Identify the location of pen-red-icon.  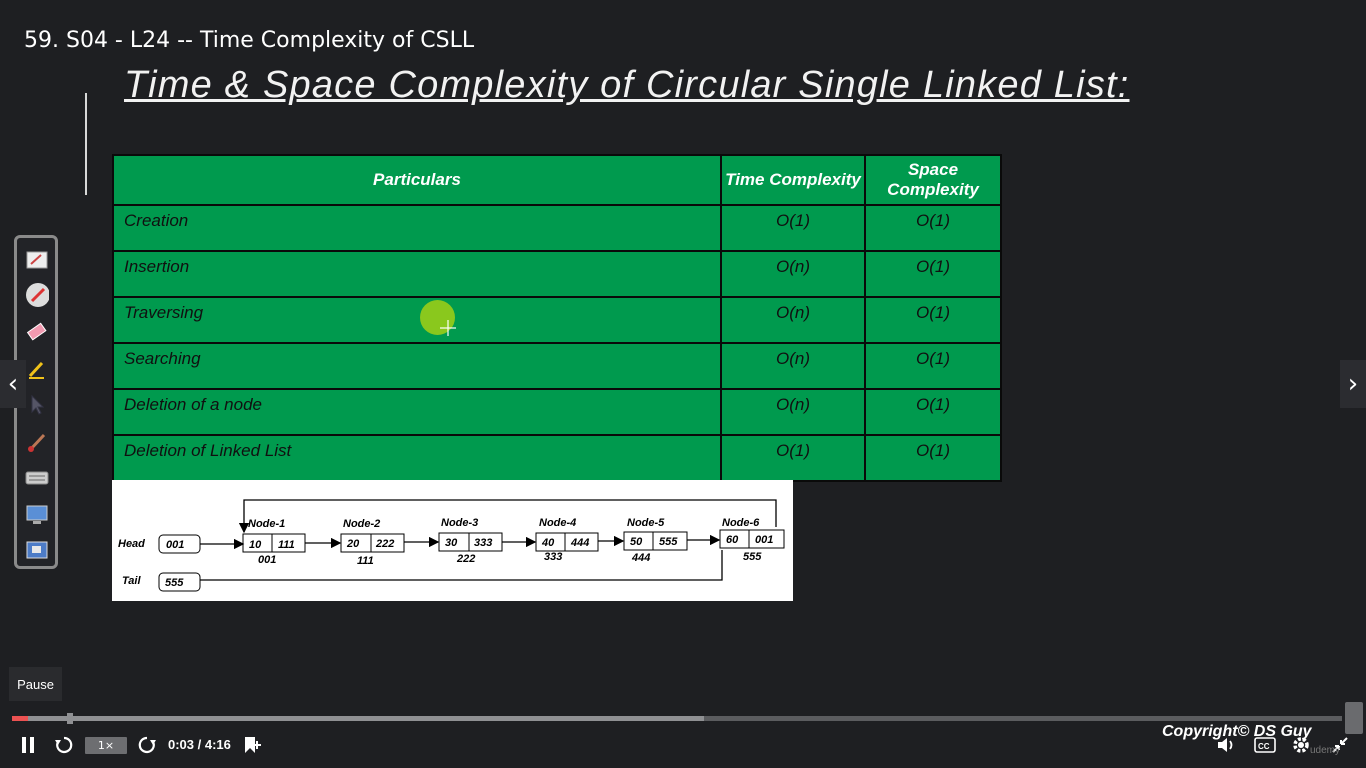
(37, 295).